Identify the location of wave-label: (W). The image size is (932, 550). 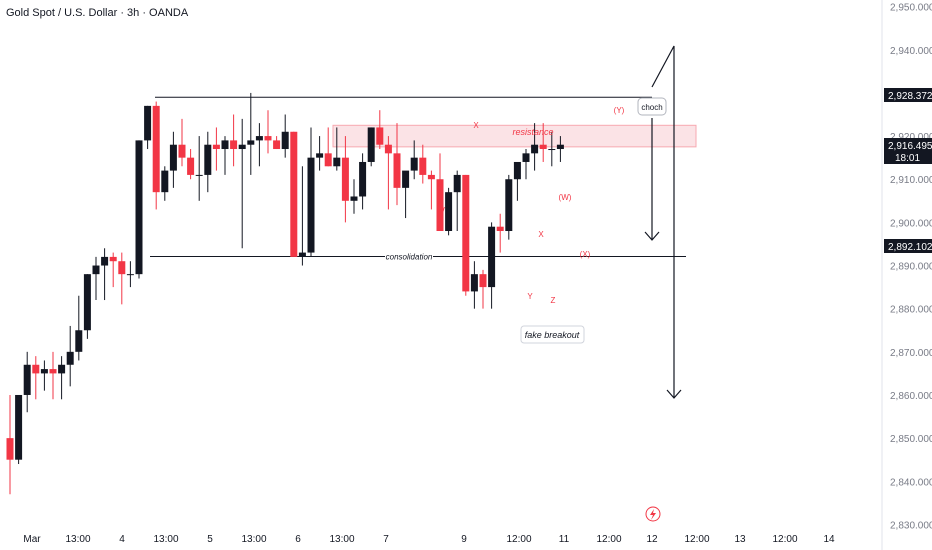
(565, 197).